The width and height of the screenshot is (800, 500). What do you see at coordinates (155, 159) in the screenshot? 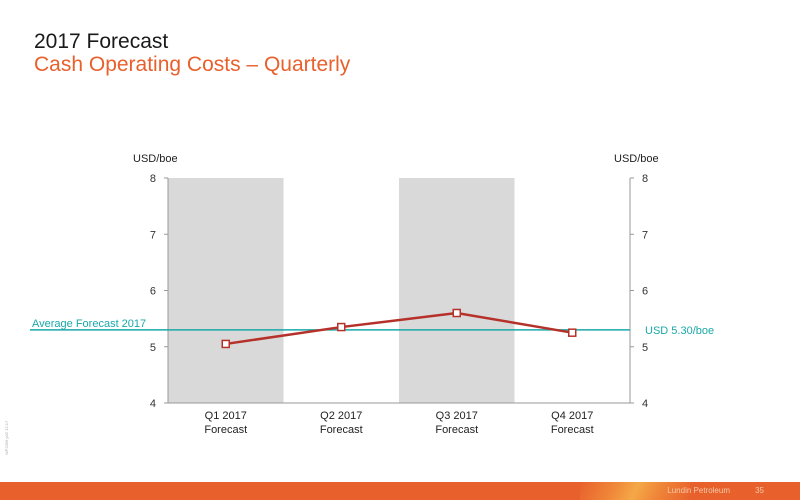
I see `y-axis-label-left: USD/boe` at bounding box center [155, 159].